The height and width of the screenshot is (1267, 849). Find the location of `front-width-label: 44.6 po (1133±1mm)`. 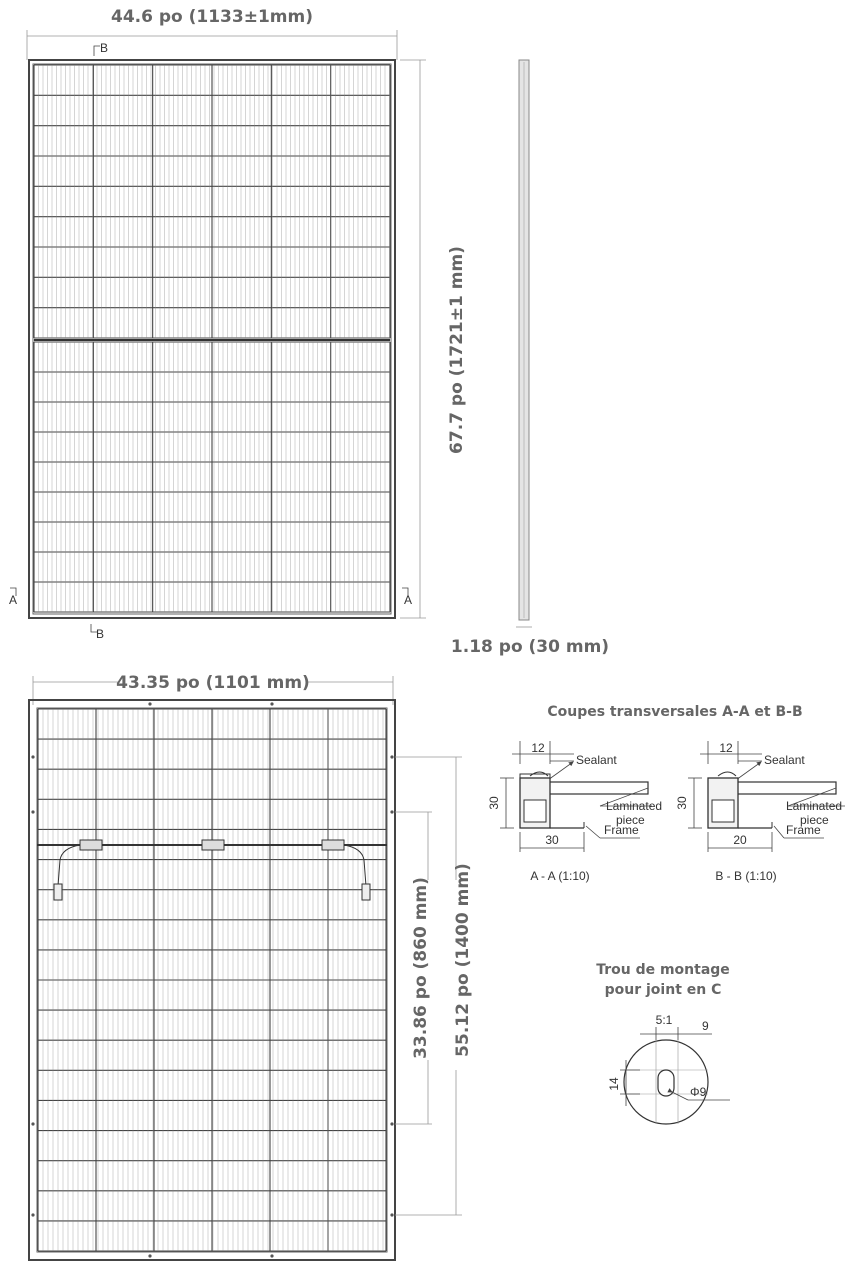

front-width-label: 44.6 po (1133±1mm) is located at coordinates (212, 17).